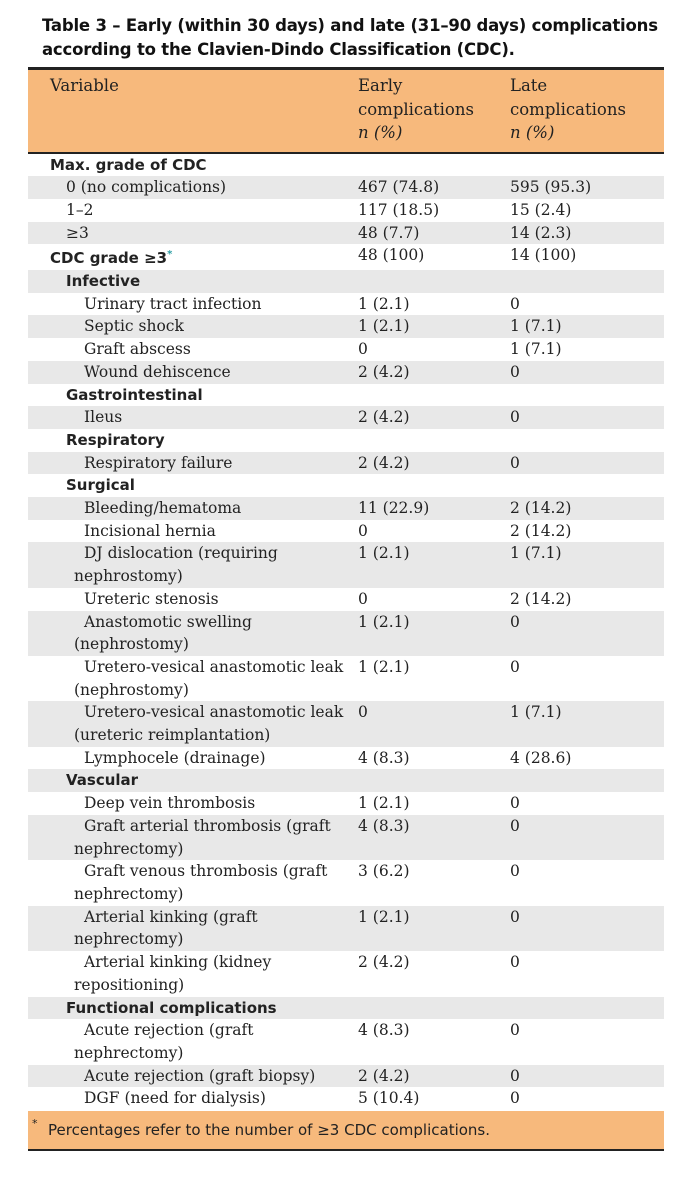 This screenshot has width=696, height=1190. Describe the element at coordinates (346, 463) in the screenshot. I see `table-row: Respiratory failure 2 (4.2) 0` at that location.